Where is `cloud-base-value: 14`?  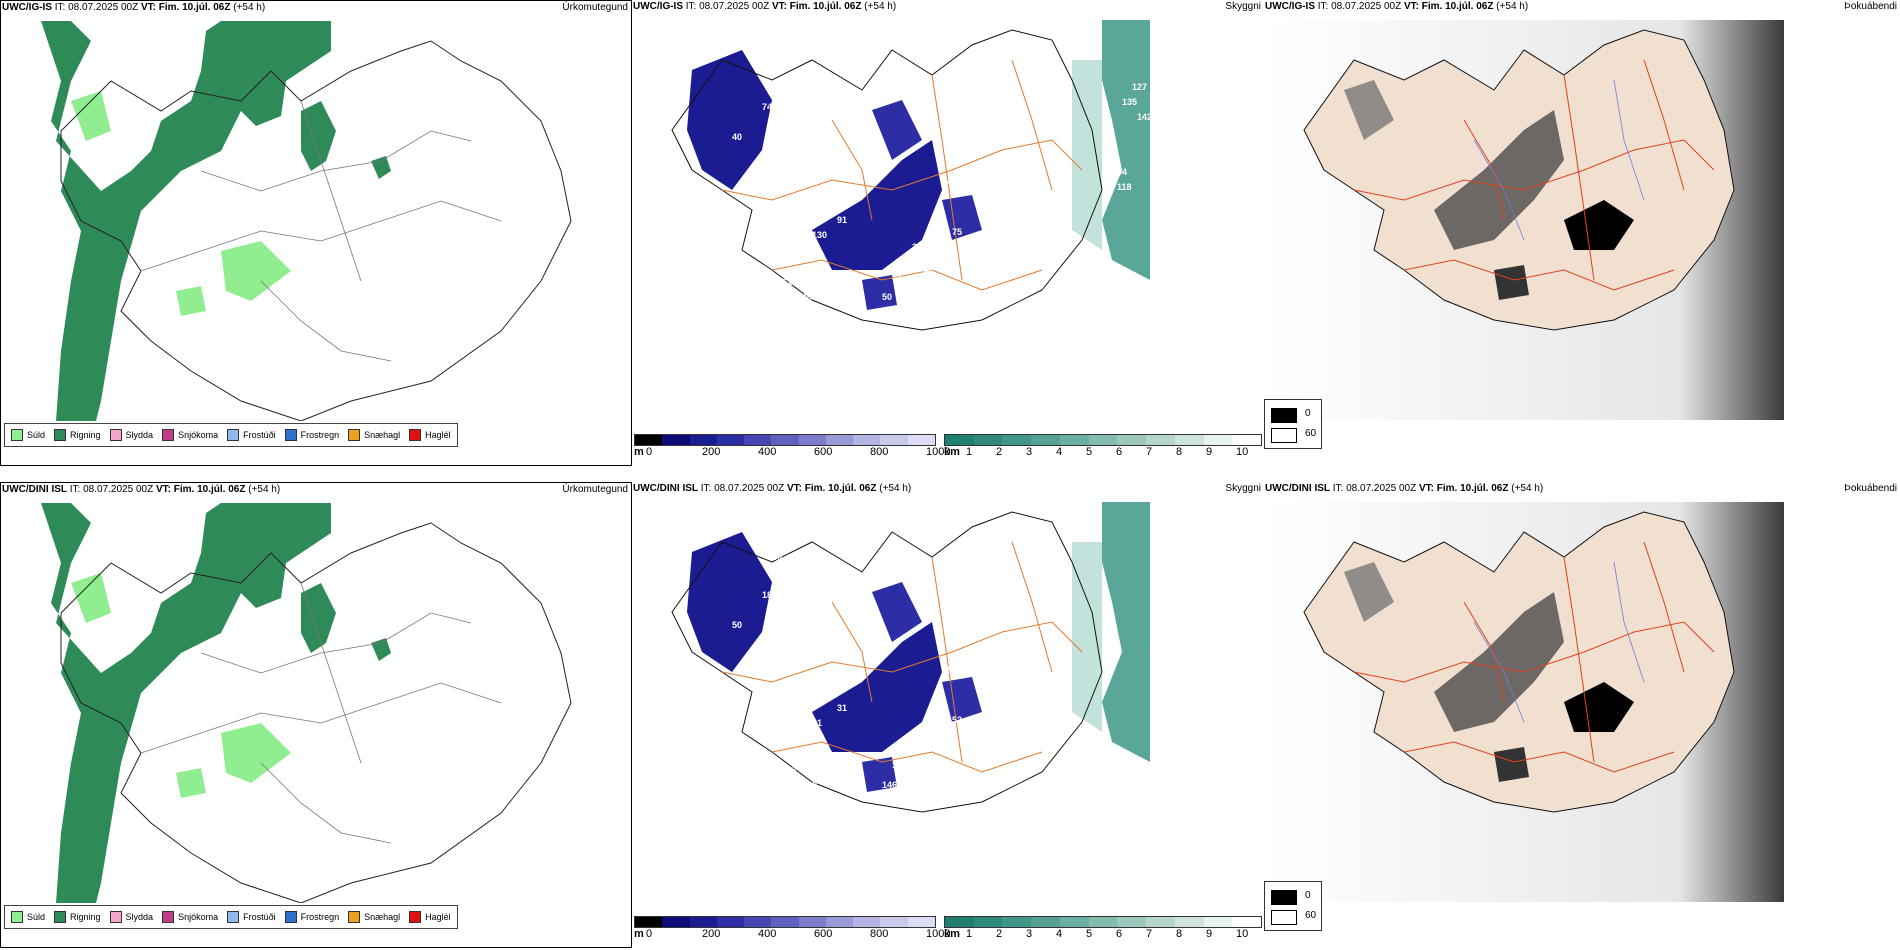 cloud-base-value: 14 is located at coordinates (947, 182).